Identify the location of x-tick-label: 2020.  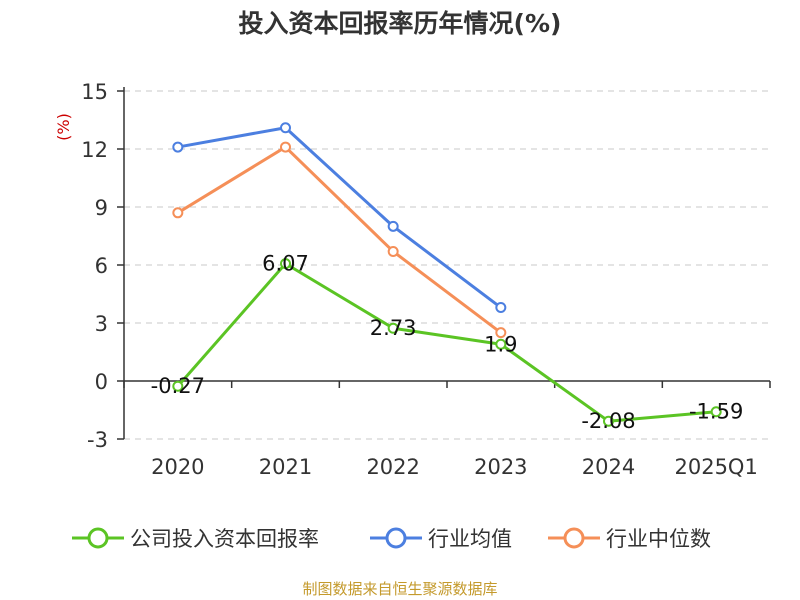
(177, 467).